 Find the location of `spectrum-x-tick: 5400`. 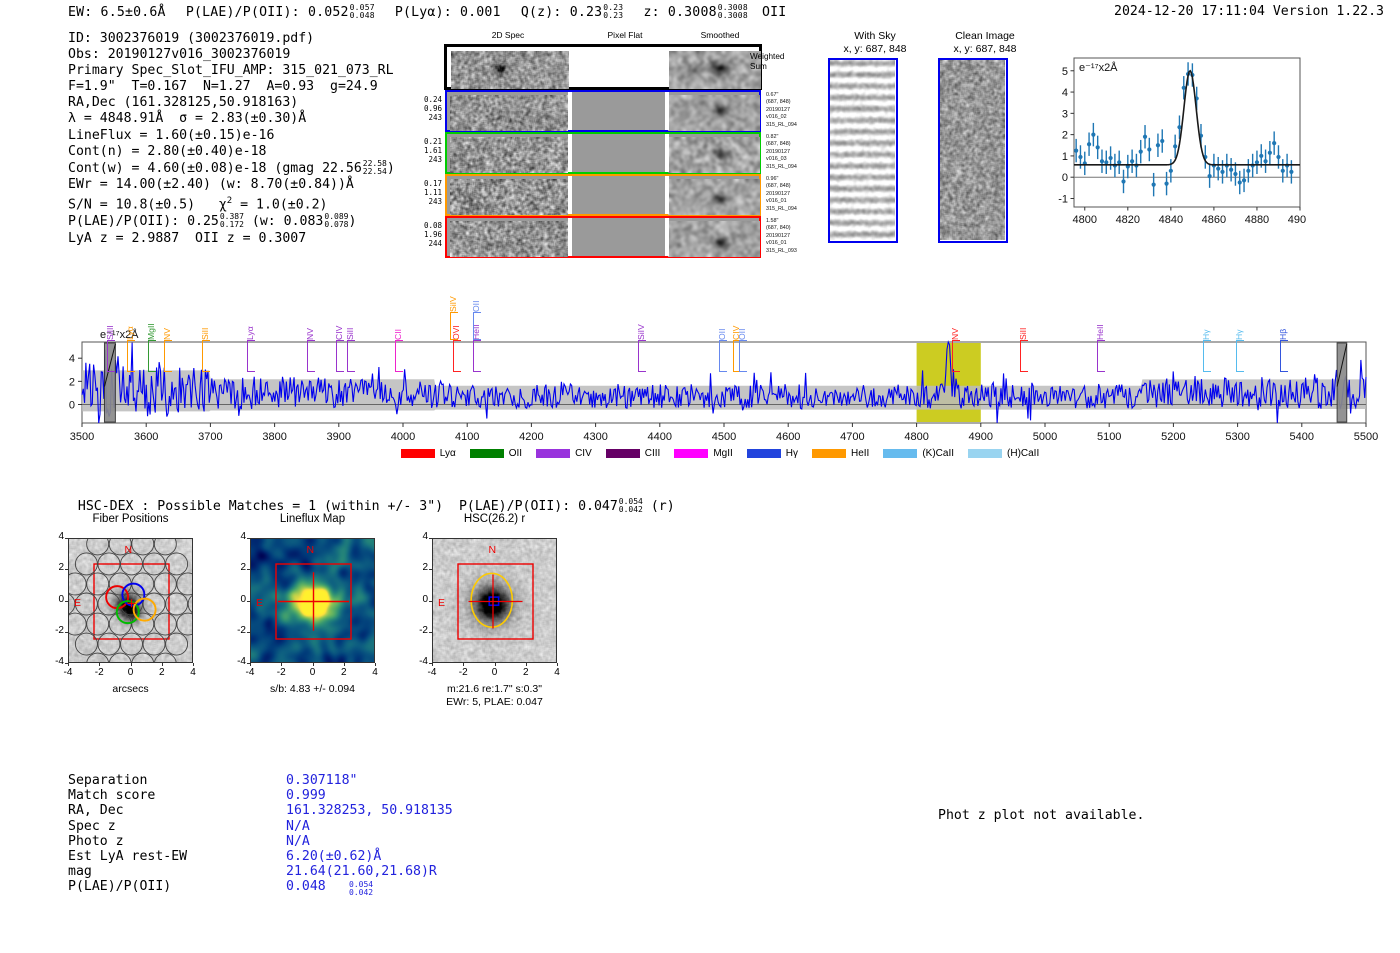

spectrum-x-tick: 5400 is located at coordinates (1302, 437).